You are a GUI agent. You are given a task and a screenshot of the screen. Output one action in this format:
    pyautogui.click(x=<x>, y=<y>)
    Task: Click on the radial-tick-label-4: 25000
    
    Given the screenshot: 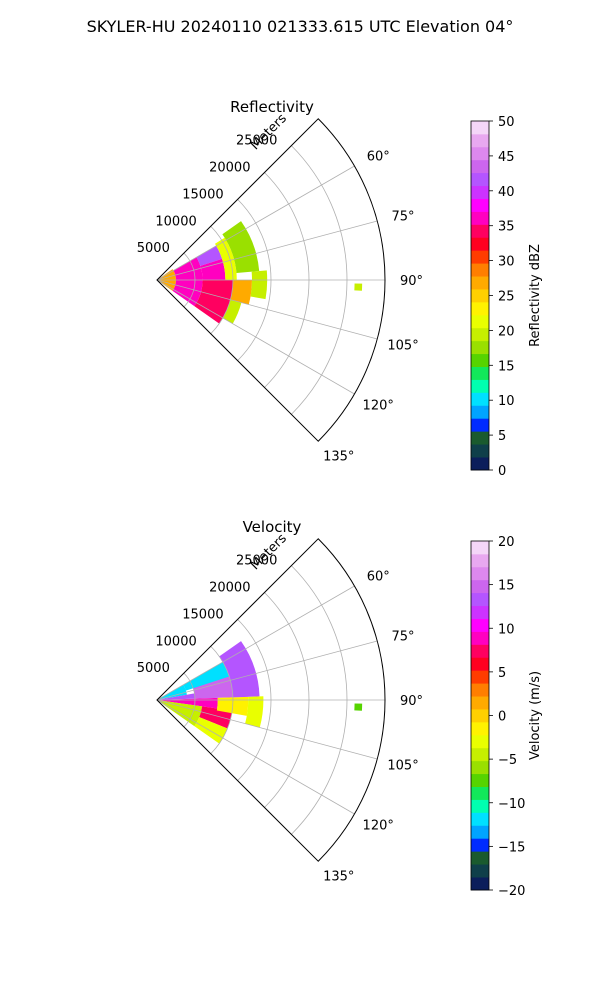 What is the action you would take?
    pyautogui.click(x=256, y=561)
    